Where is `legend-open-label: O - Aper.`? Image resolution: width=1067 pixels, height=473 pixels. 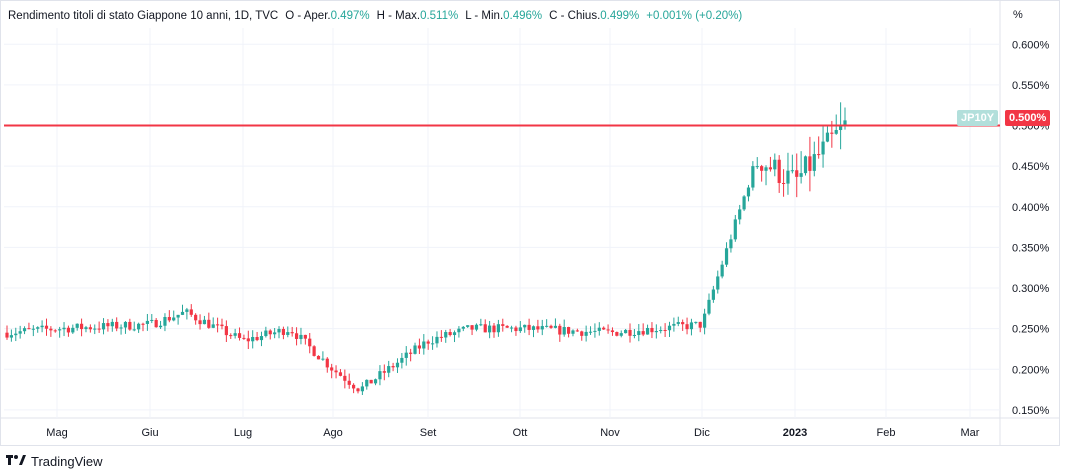 legend-open-label: O - Aper. is located at coordinates (308, 16).